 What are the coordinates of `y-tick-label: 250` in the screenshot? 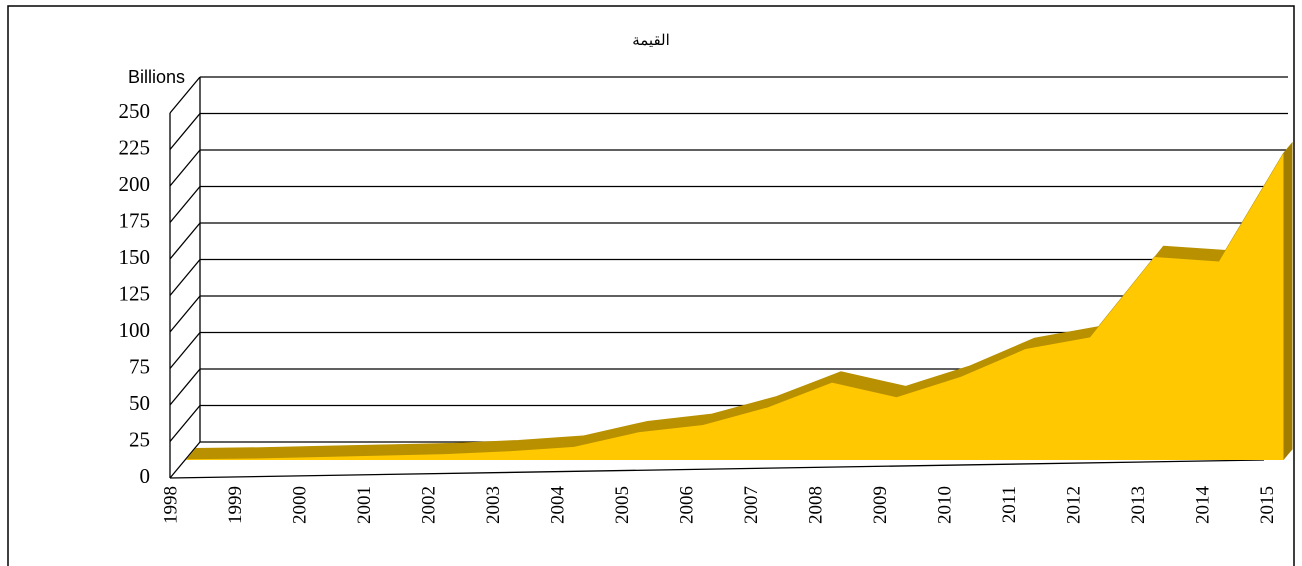 It's located at (135, 111).